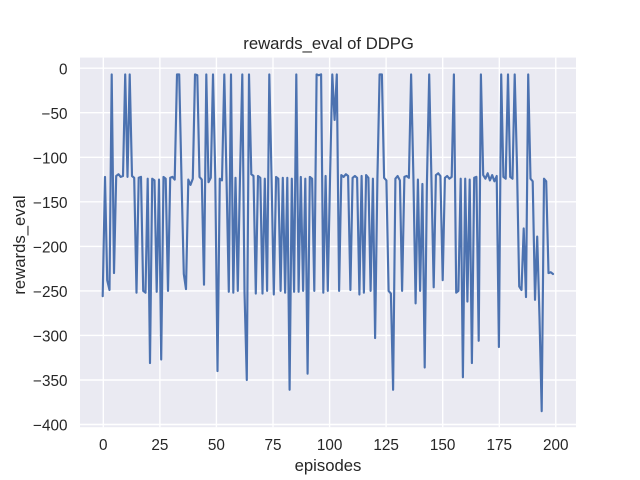  Describe the element at coordinates (19, 244) in the screenshot. I see `svg-text: rewards_eval` at that location.